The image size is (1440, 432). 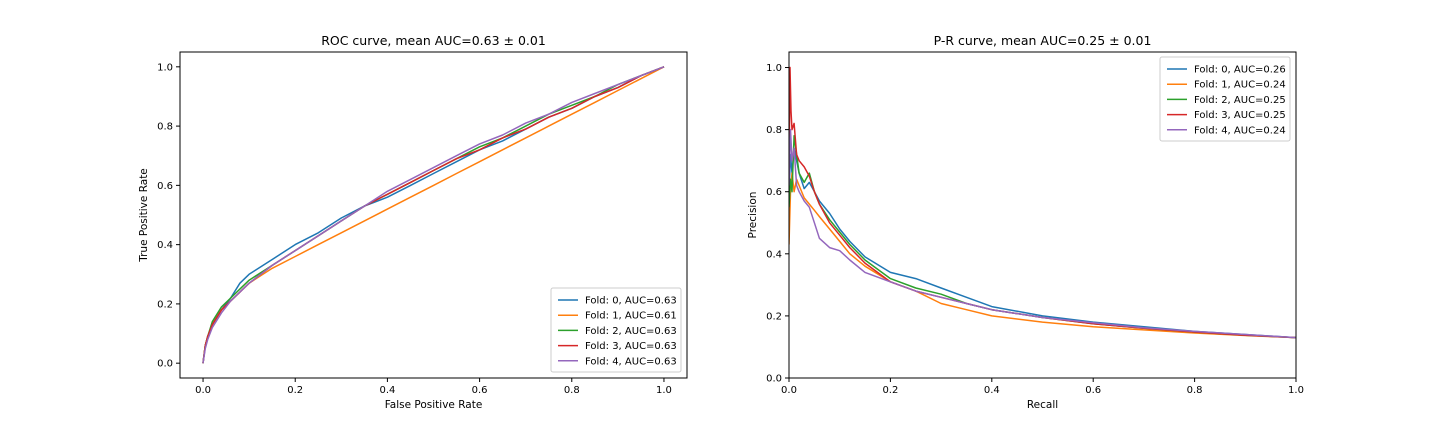 I want to click on legend-label: Fold: 0, AUC=0.63, so click(x=631, y=301).